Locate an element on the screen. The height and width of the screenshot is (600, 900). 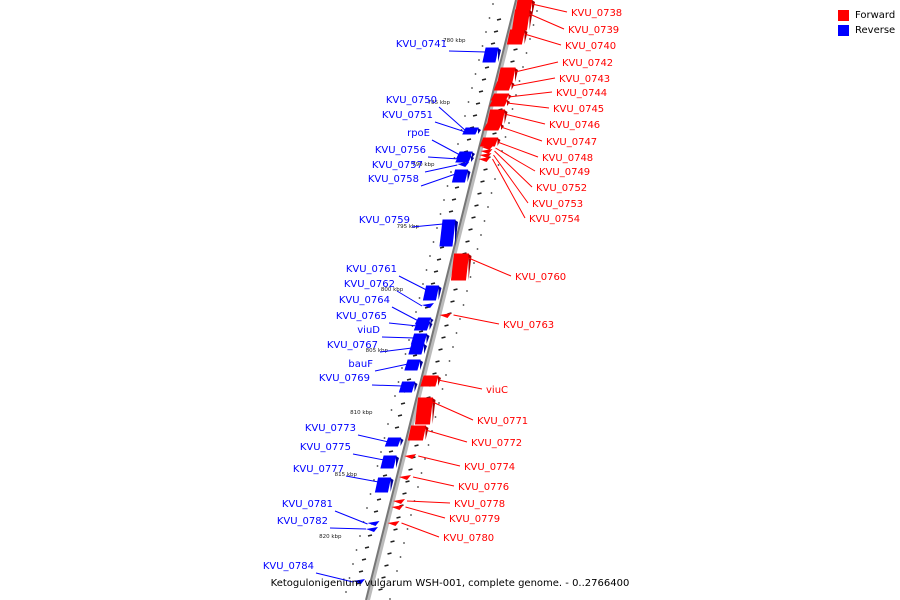
scale-label: 815 kbp is located at coordinates (346, 475).